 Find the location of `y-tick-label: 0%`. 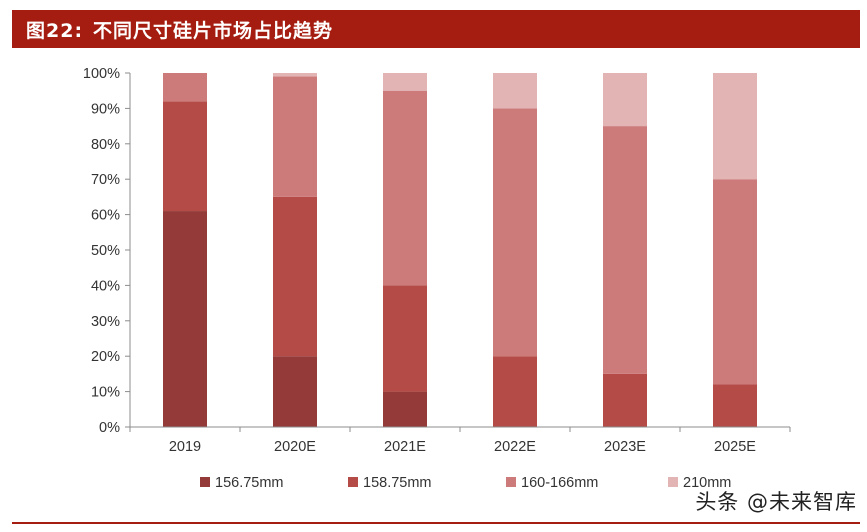

y-tick-label: 0% is located at coordinates (109, 428).